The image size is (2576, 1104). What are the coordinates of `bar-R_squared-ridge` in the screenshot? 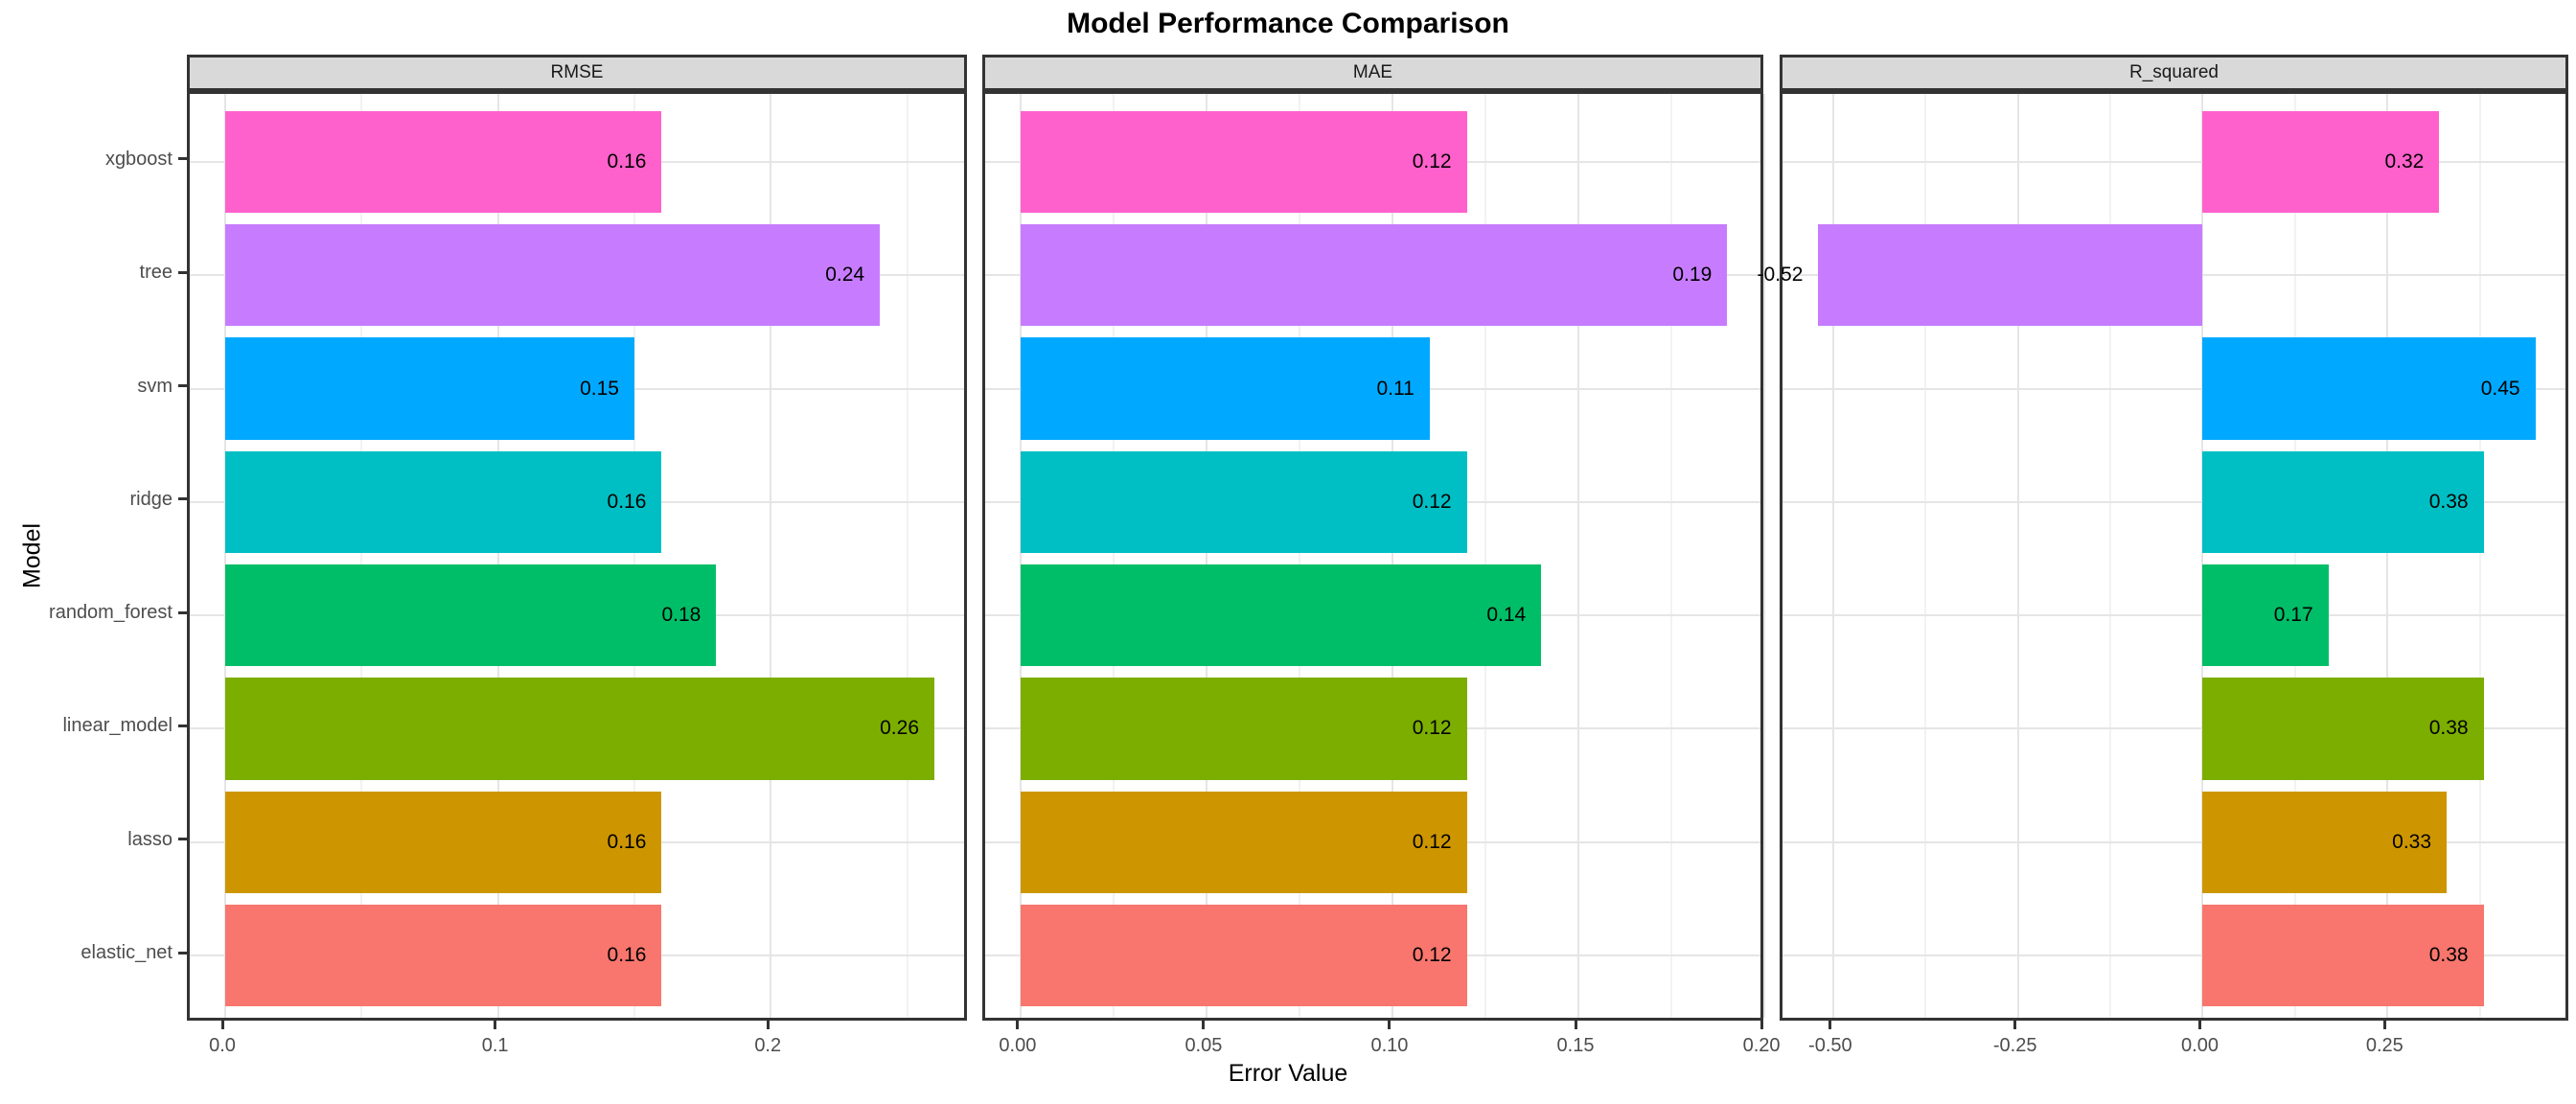 It's located at (2343, 502).